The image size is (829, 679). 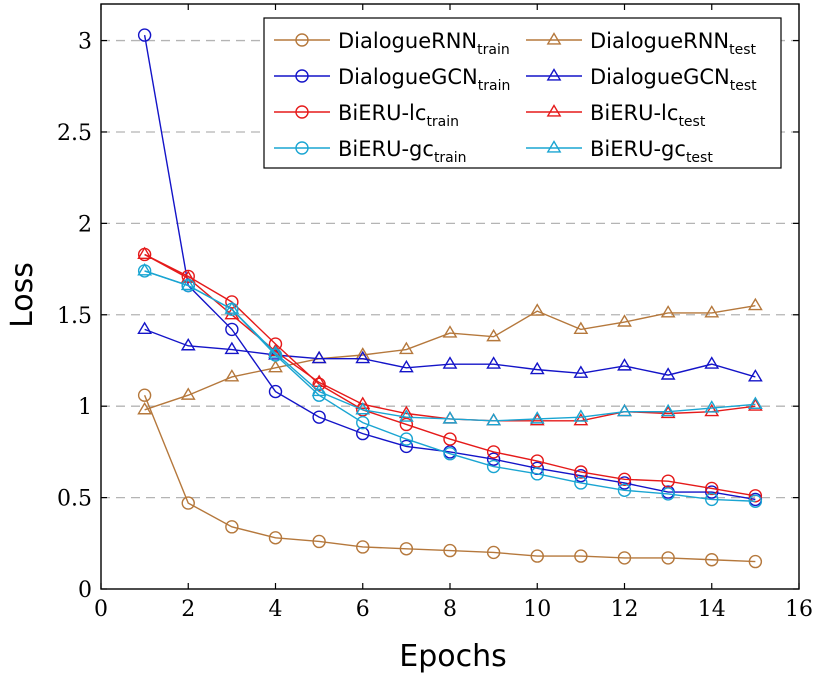 What do you see at coordinates (638, 149) in the screenshot?
I see `legend-label-name: BiERU-gc` at bounding box center [638, 149].